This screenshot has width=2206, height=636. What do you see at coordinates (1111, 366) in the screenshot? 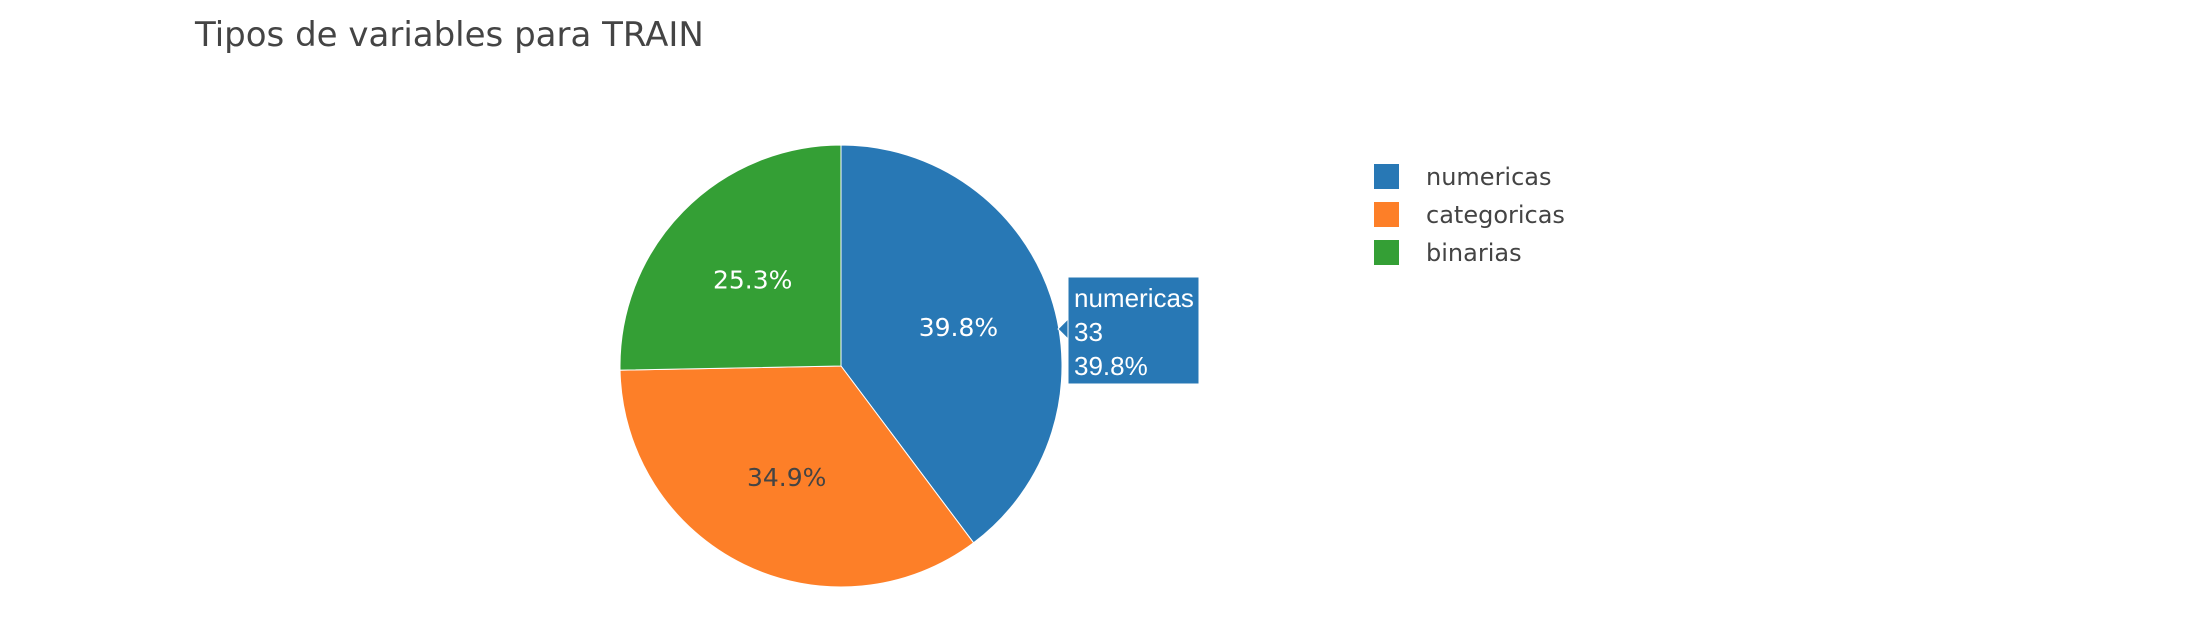
I see `tooltip-line-2: 39.8%` at bounding box center [1111, 366].